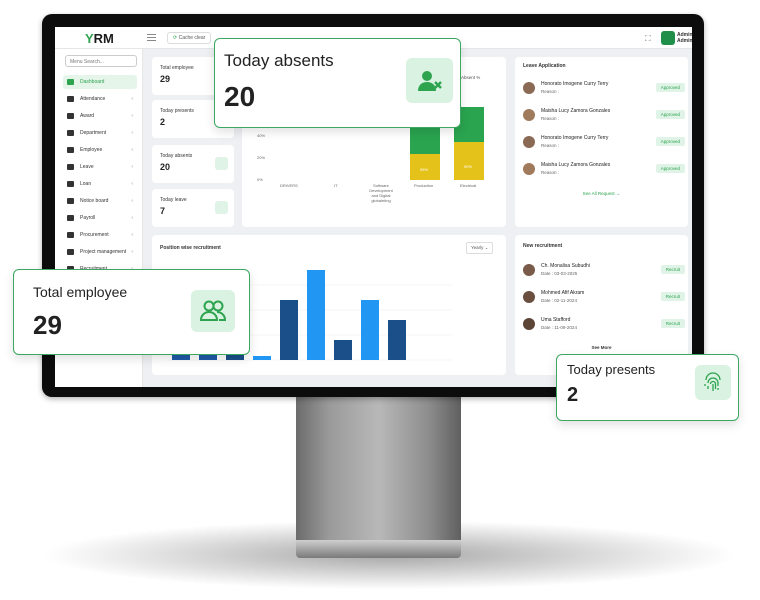 This screenshot has height=600, width=760. Describe the element at coordinates (176, 156) in the screenshot. I see `stat-label: Today absents` at that location.